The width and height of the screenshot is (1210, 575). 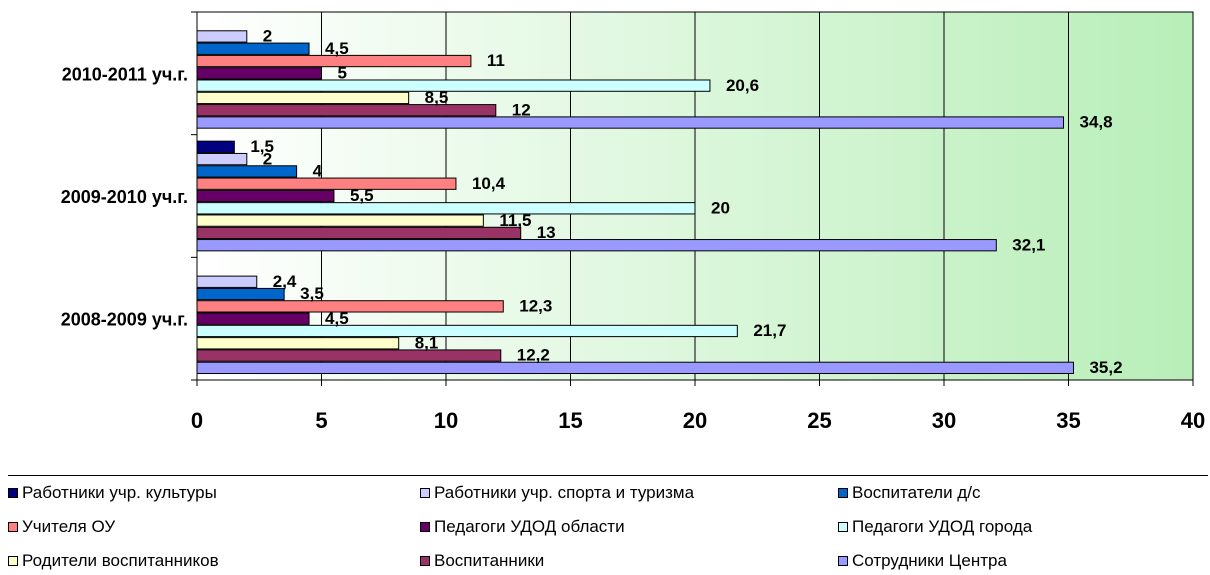 I want to click on legend-item: Сотрудники Центра, so click(x=922, y=561).